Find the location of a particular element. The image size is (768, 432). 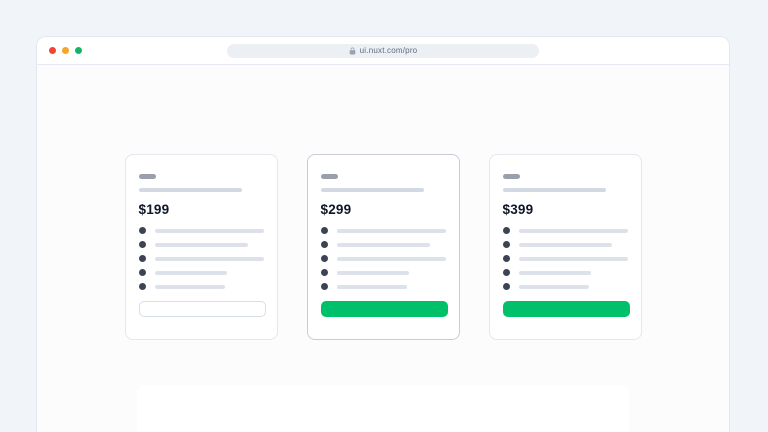

maximize-window-button is located at coordinates (78, 50).